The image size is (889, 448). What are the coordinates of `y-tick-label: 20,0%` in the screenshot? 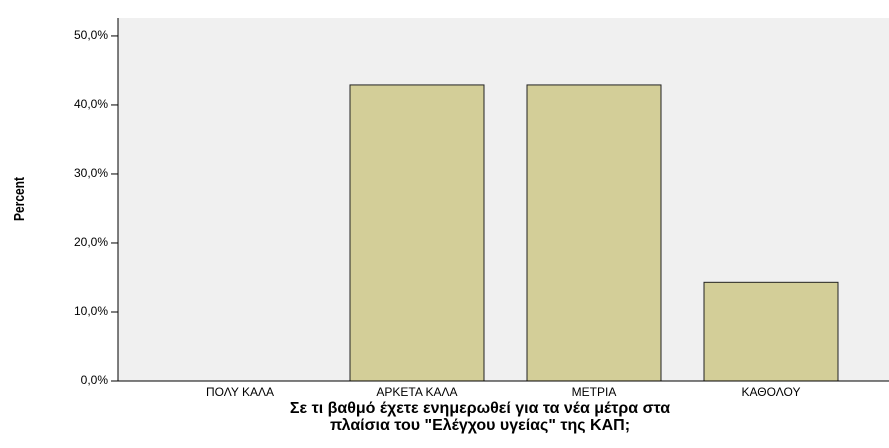 It's located at (91, 242).